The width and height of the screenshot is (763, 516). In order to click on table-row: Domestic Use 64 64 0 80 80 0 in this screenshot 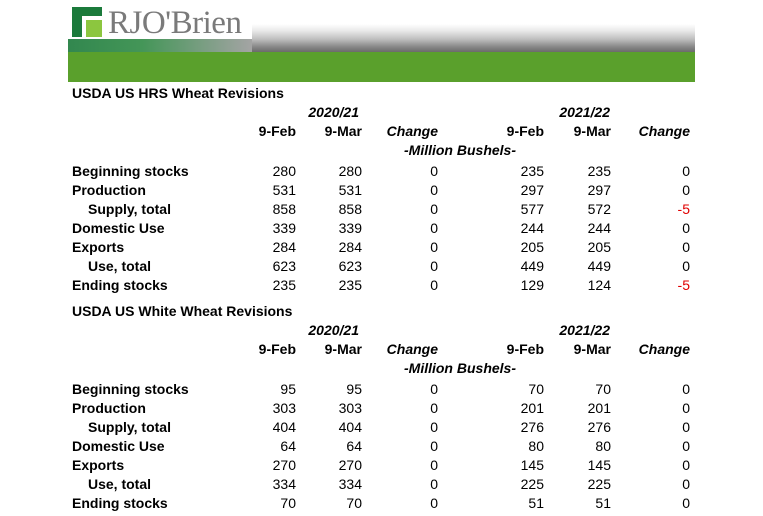, I will do `click(381, 446)`.